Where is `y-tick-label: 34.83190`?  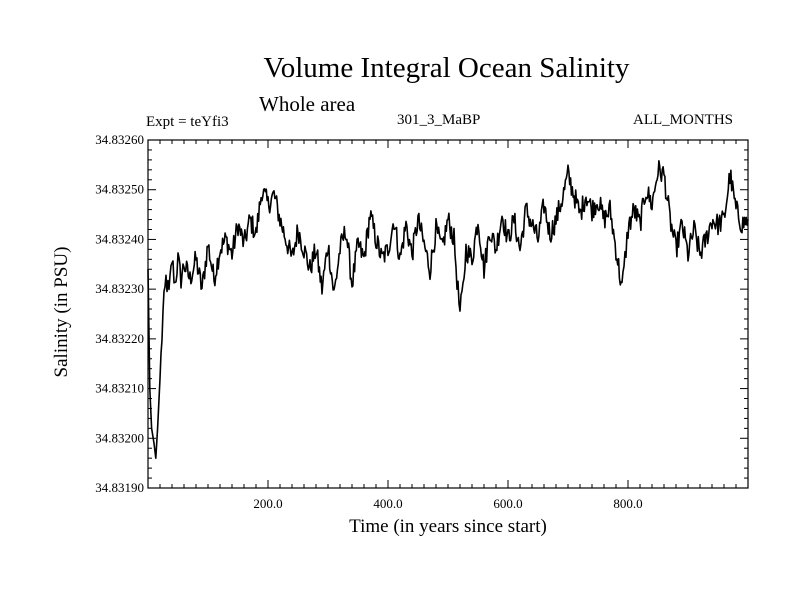 y-tick-label: 34.83190 is located at coordinates (119, 487).